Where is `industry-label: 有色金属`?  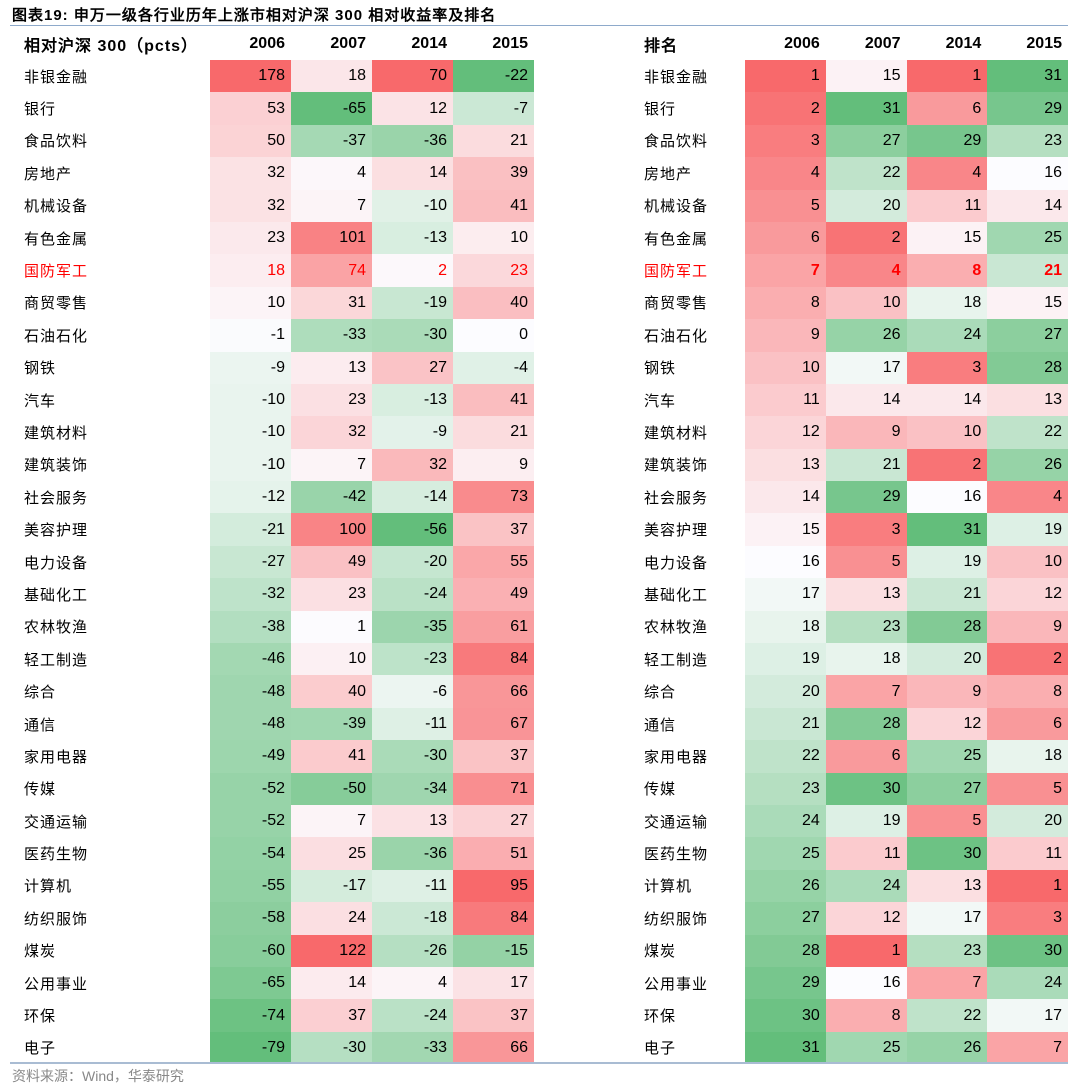 industry-label: 有色金属 is located at coordinates (676, 239).